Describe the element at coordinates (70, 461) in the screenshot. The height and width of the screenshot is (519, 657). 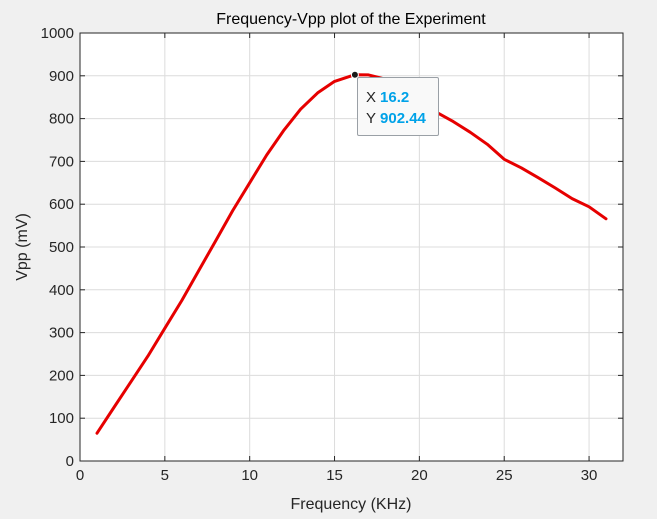
I see `y-tick-label: 0` at that location.